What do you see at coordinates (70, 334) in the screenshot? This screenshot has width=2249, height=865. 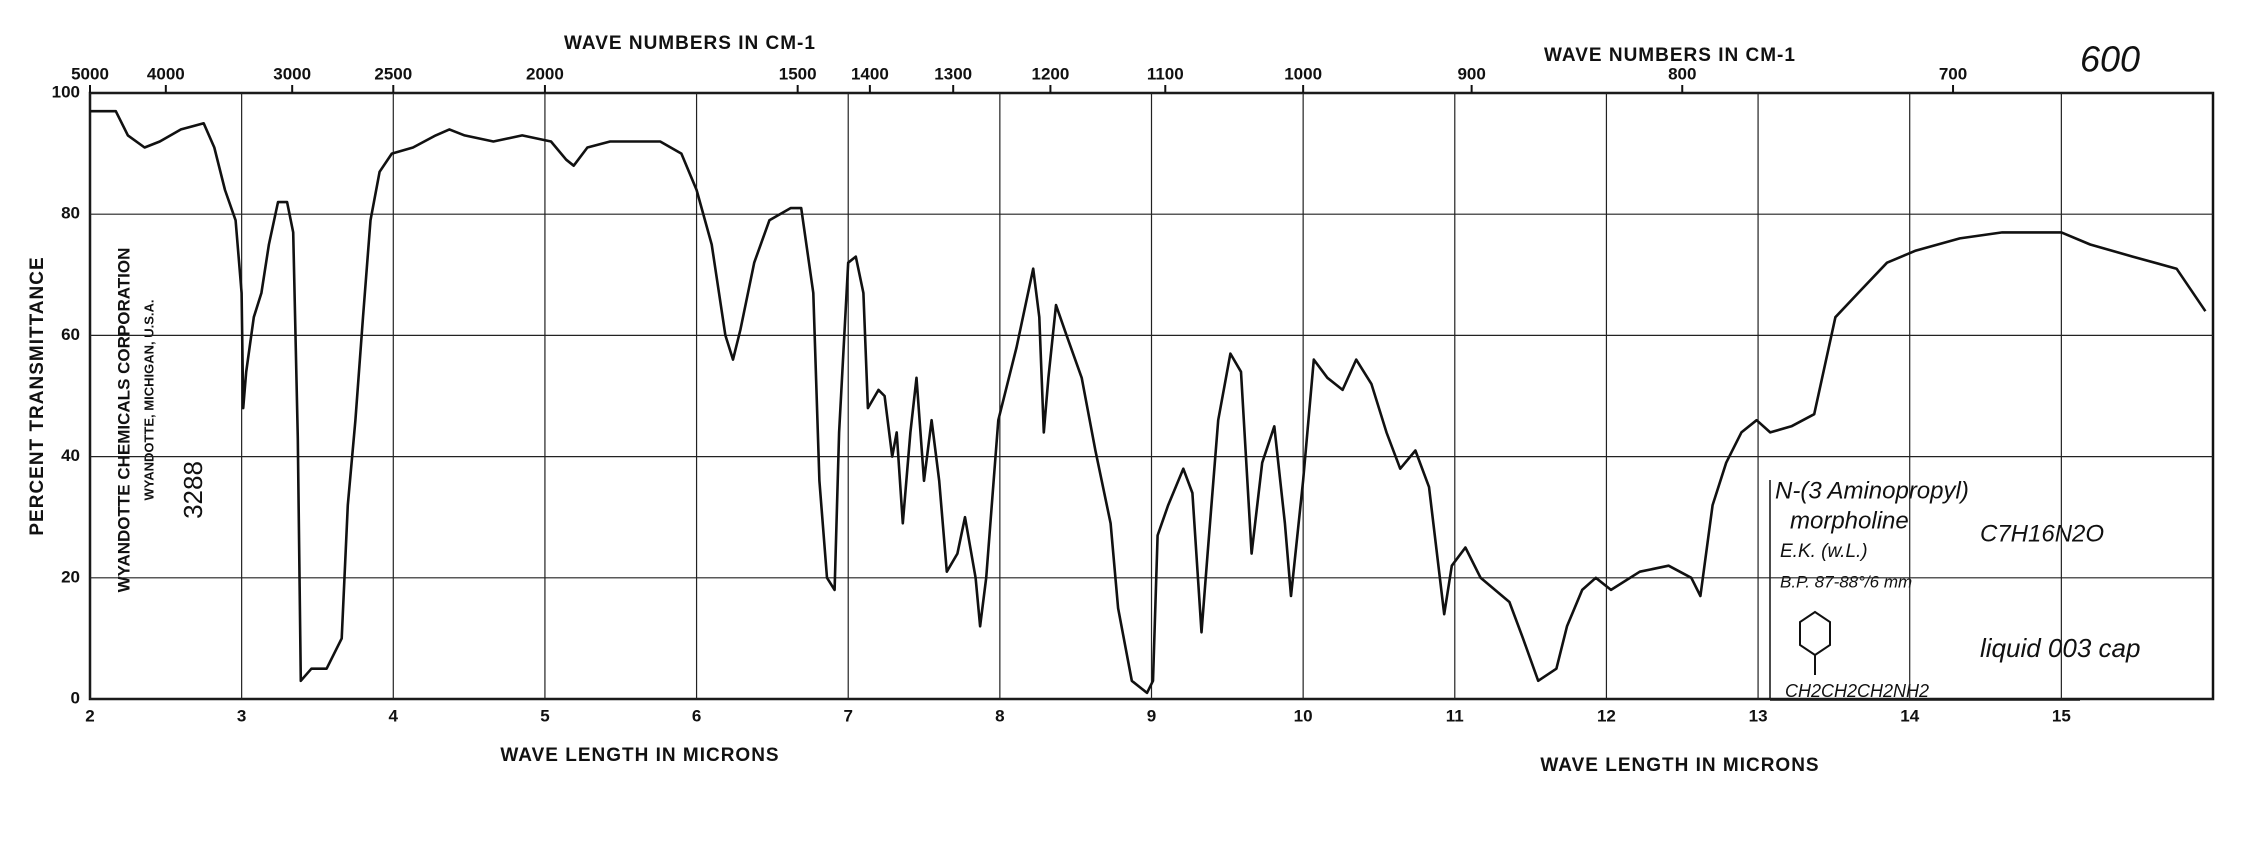 I see `y-tick-label: 60` at bounding box center [70, 334].